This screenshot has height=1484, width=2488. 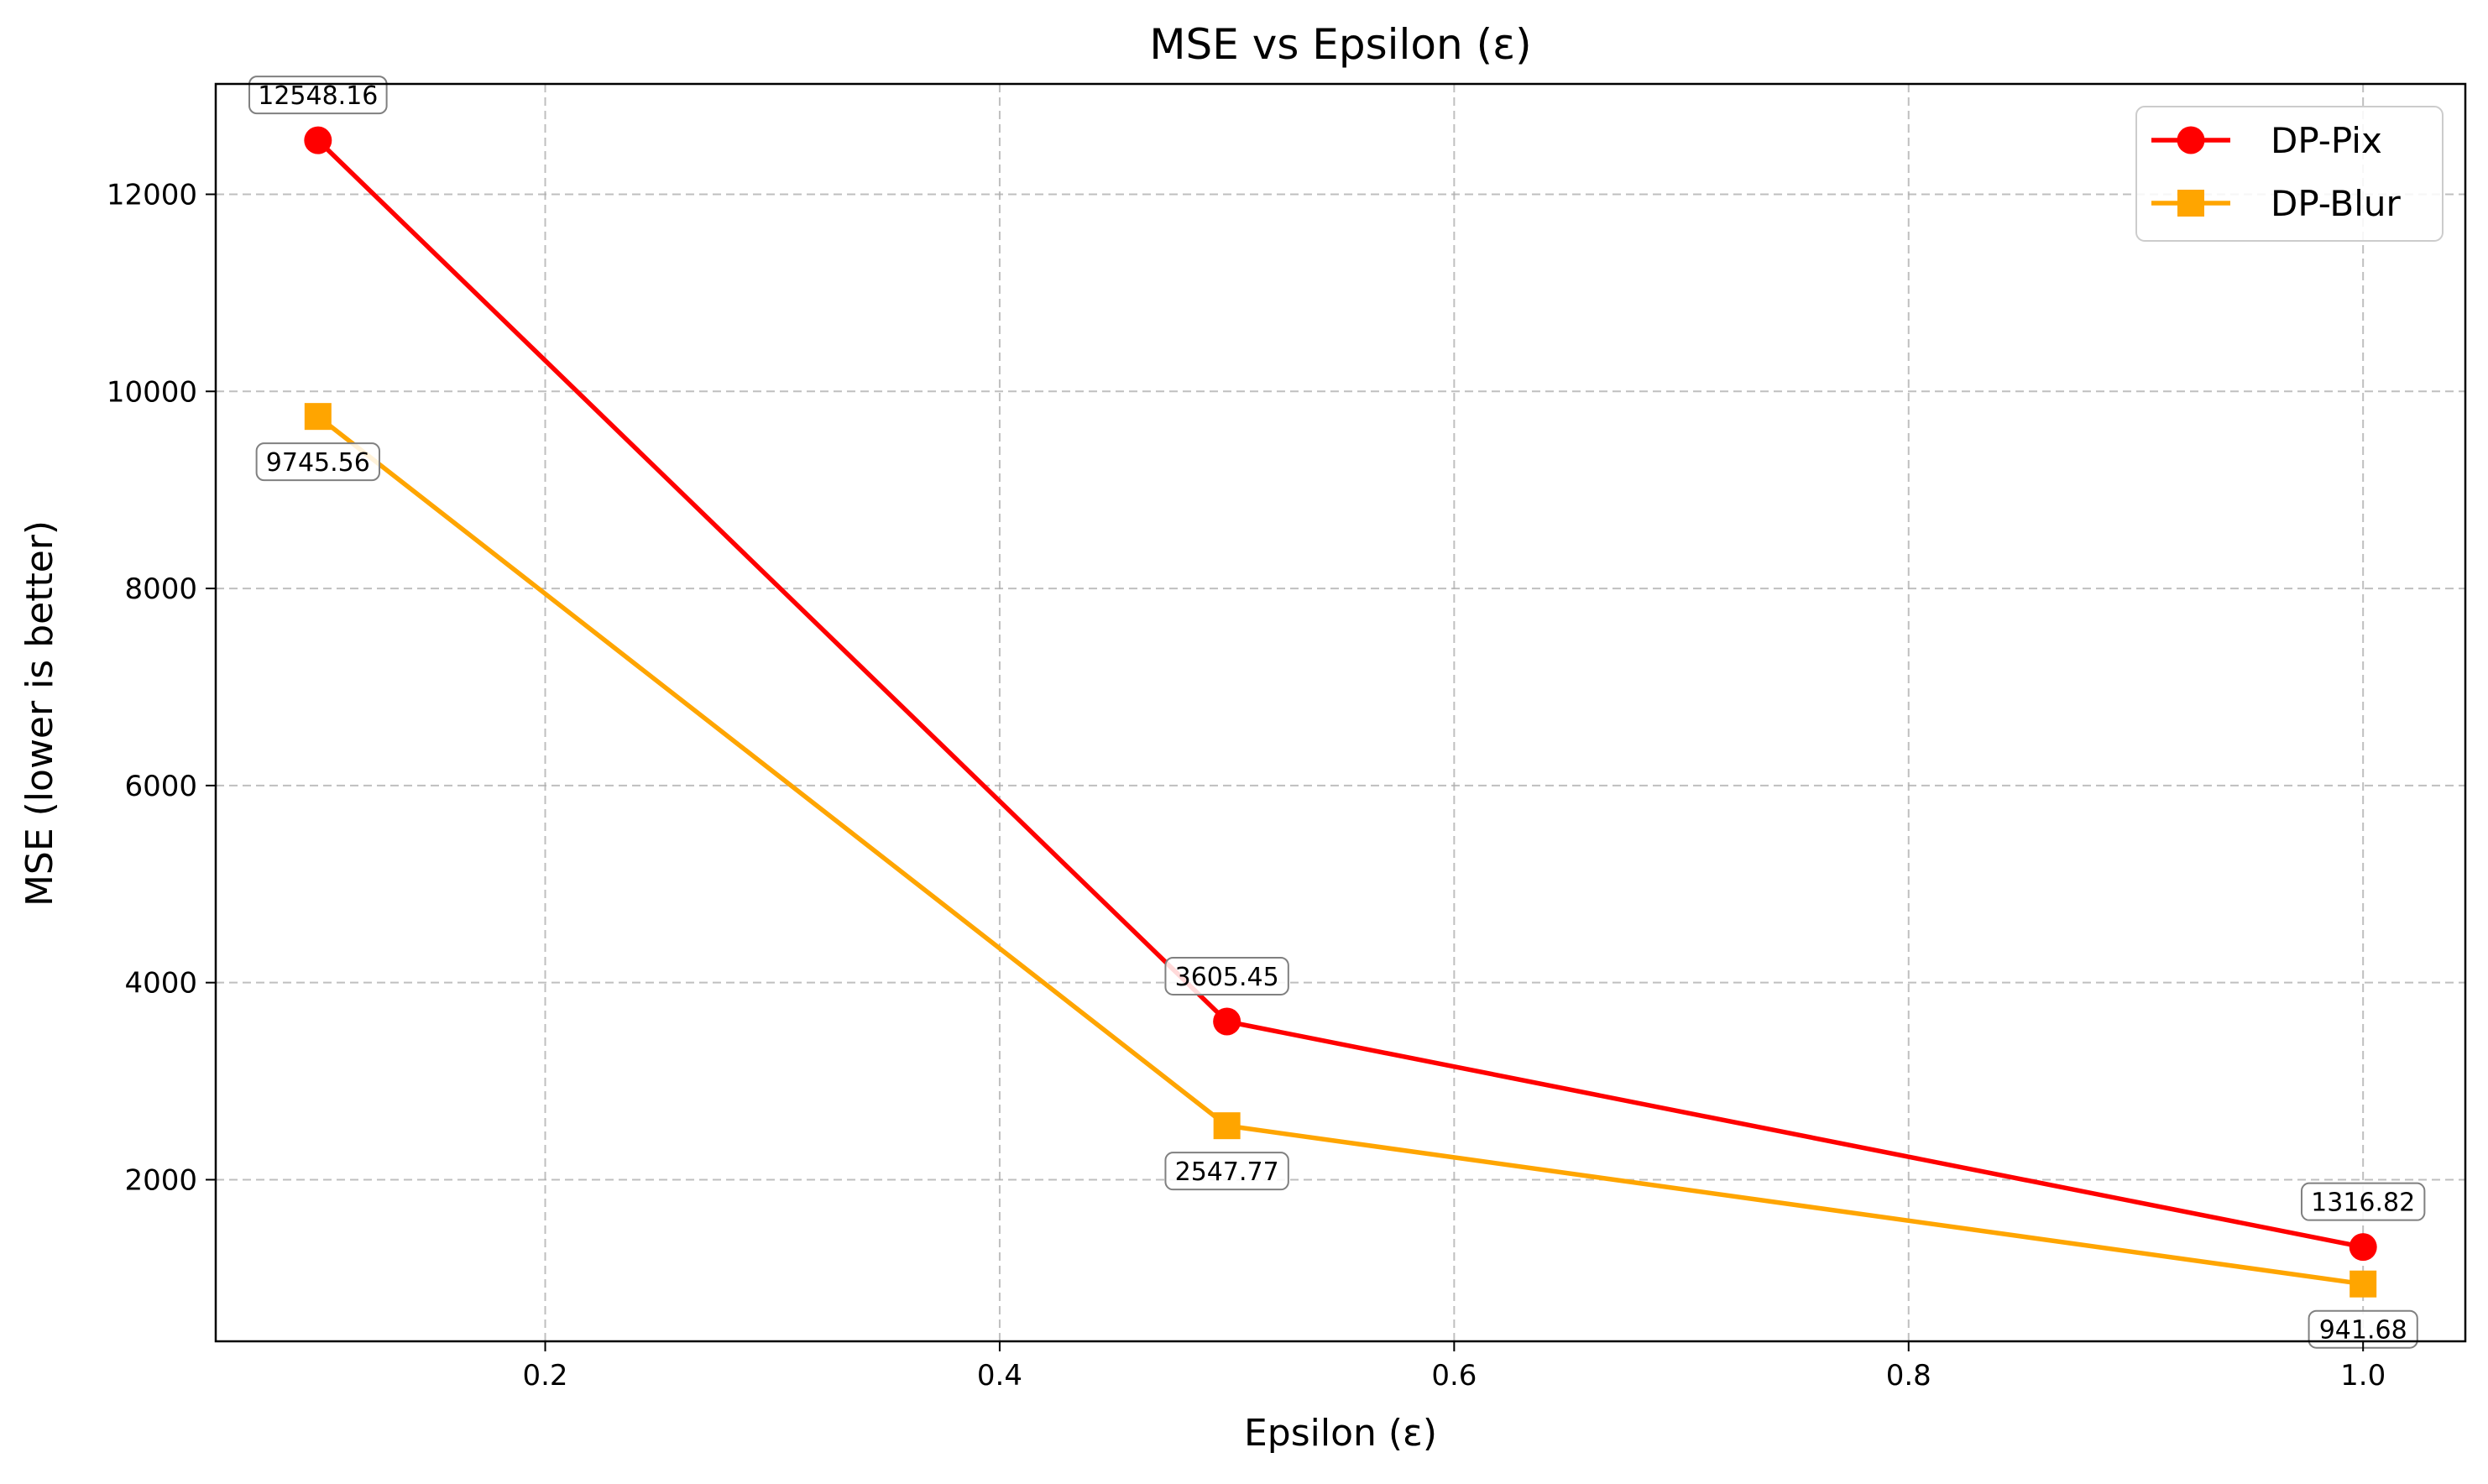 What do you see at coordinates (2289, 174) in the screenshot?
I see `legend: DP-Pix DP-Blur` at bounding box center [2289, 174].